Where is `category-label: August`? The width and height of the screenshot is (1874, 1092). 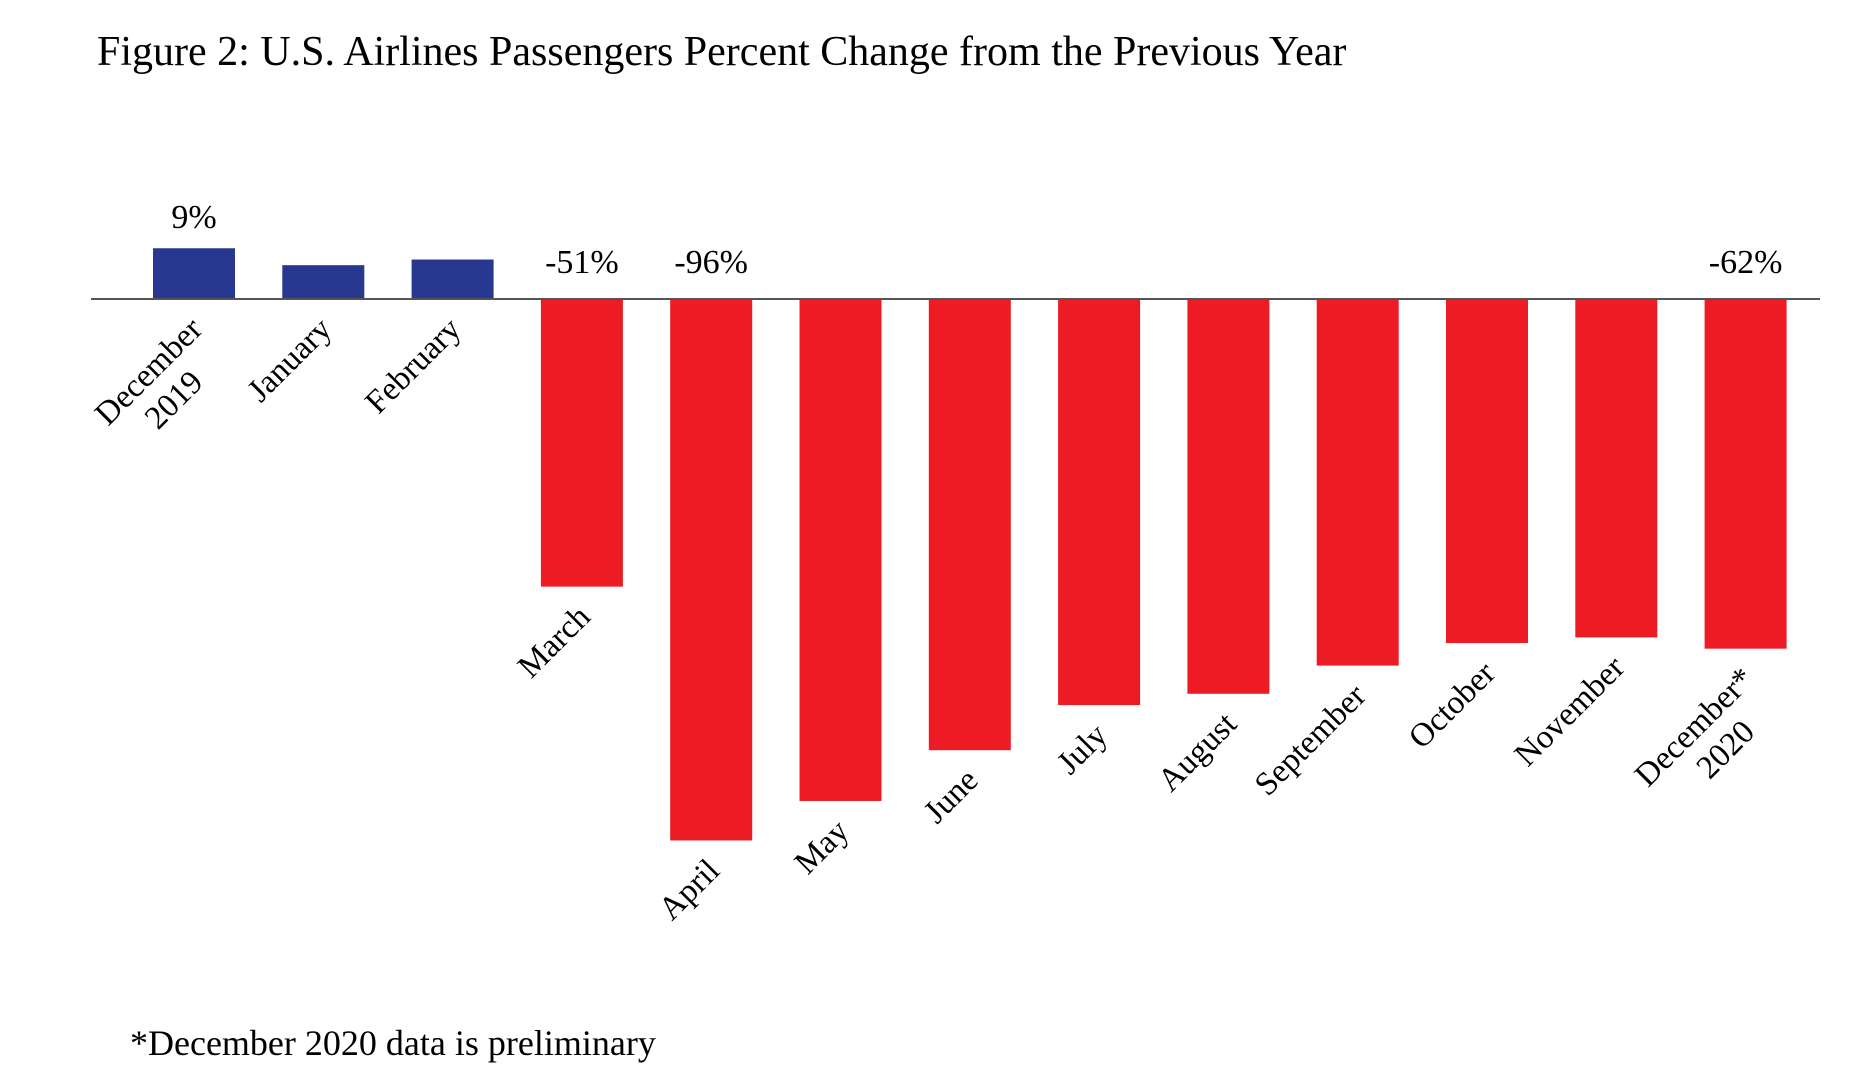 category-label: August is located at coordinates (1197, 752).